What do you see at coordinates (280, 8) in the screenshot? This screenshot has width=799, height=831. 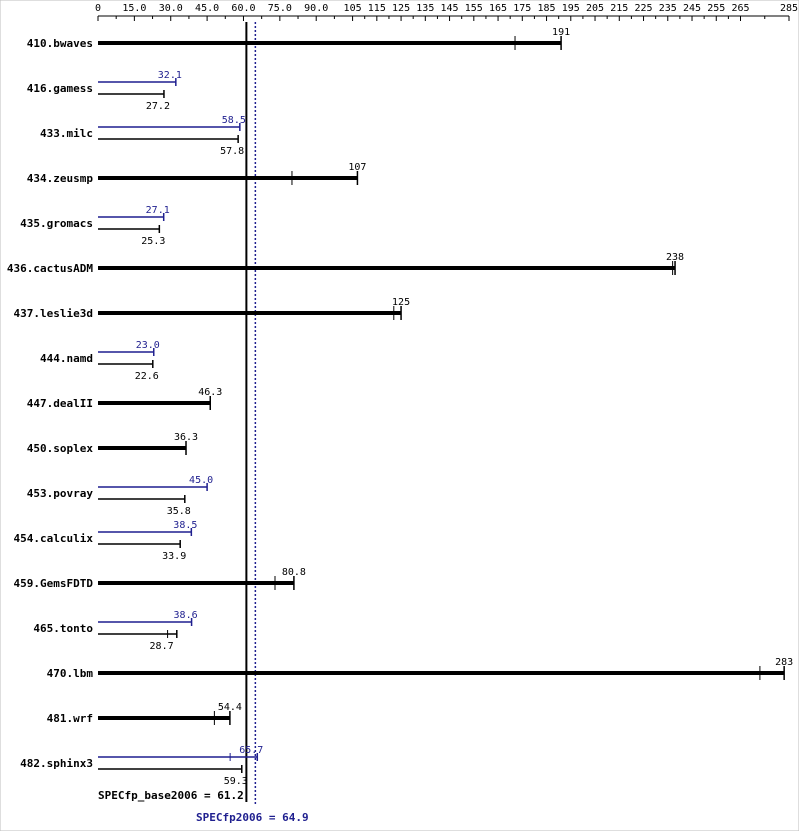 I see `x-tick-label: 75.0` at bounding box center [280, 8].